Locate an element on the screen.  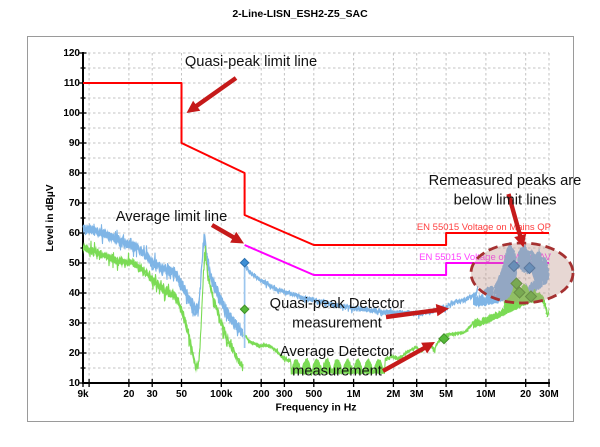
svg-text: 2M is located at coordinates (393, 394).